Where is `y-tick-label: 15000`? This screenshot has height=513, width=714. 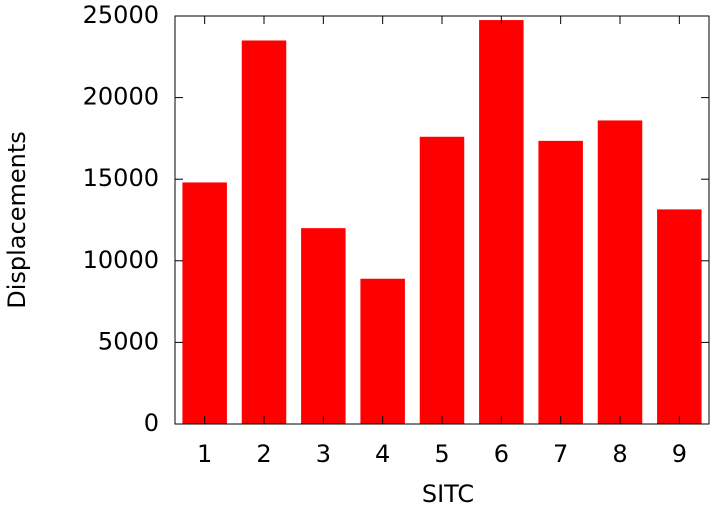 y-tick-label: 15000 is located at coordinates (121, 178).